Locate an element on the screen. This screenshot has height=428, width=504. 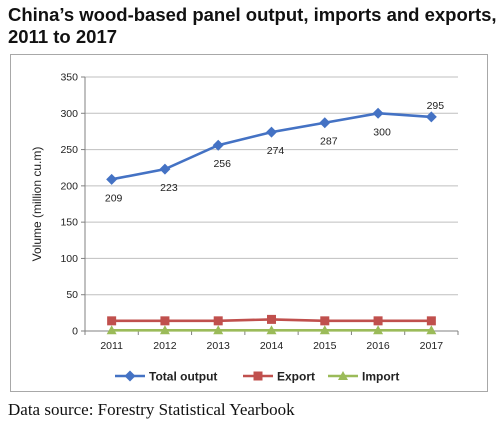
x-tick-label: 2013 is located at coordinates (219, 346).